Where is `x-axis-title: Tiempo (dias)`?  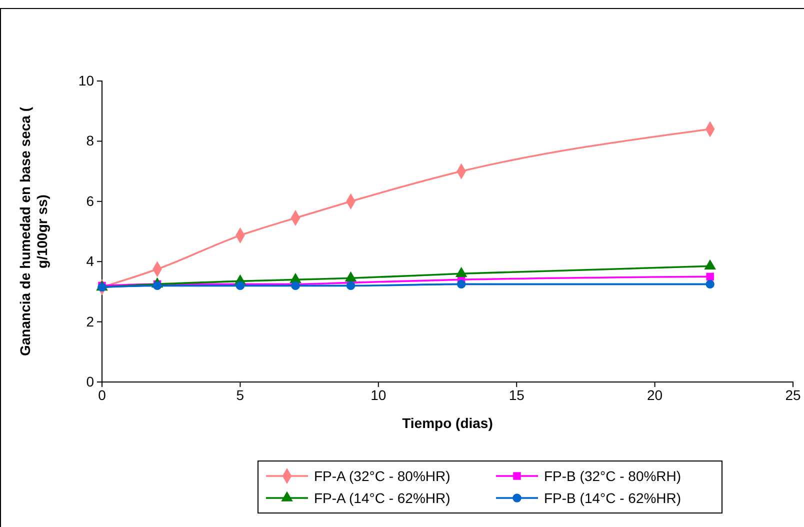
x-axis-title: Tiempo (dias) is located at coordinates (447, 423).